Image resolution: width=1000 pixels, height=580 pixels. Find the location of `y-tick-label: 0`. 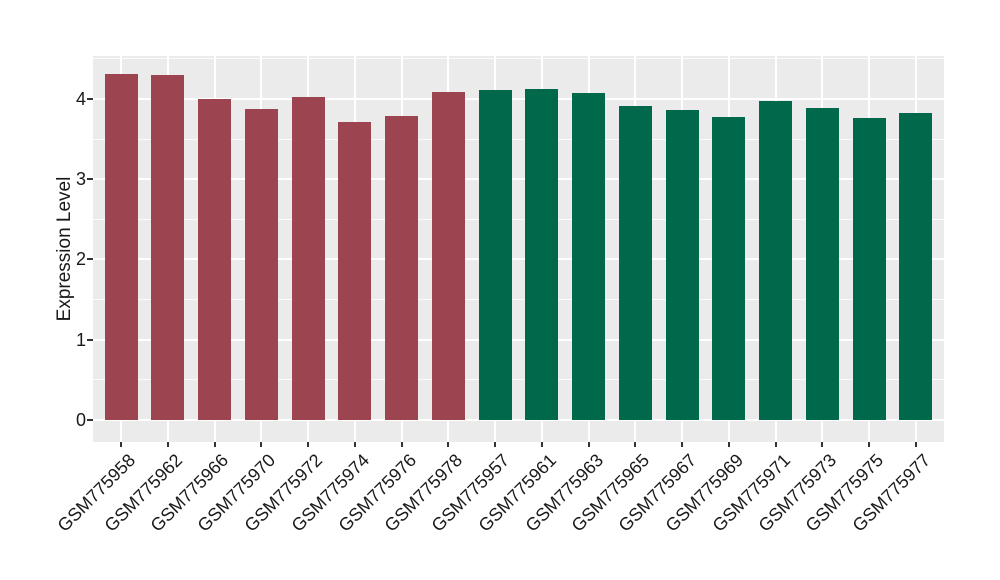

y-tick-label: 0 is located at coordinates (80, 420).